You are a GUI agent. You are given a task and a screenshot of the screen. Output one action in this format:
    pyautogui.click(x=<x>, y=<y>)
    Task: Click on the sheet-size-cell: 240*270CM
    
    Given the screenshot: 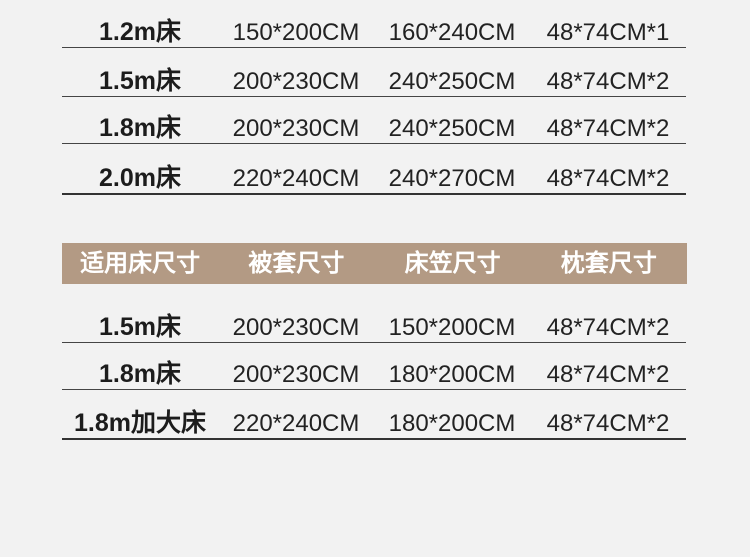 What is the action you would take?
    pyautogui.click(x=452, y=178)
    